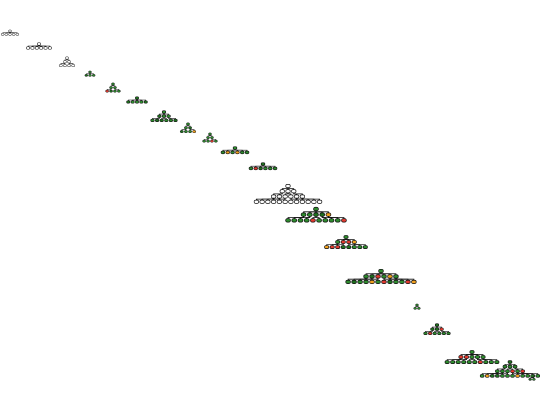 This screenshot has width=540, height=405. I want to click on tree-t15, so click(381, 276).